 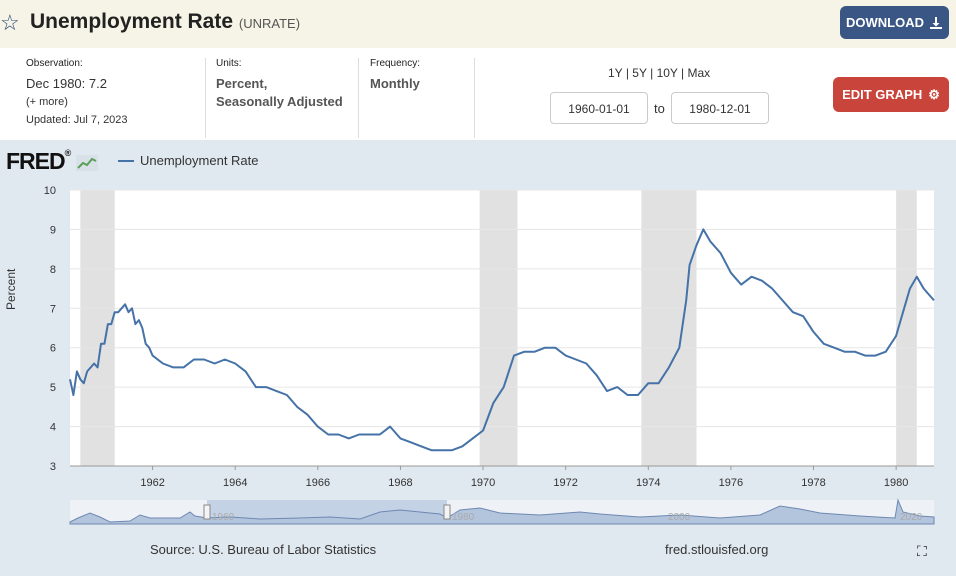 I want to click on gear-icon: ⚙, so click(x=934, y=94).